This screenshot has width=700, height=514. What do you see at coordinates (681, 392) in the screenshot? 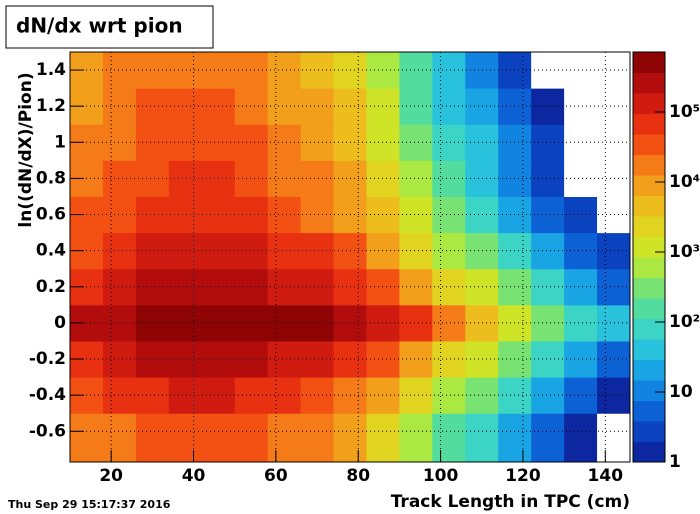
I see `z-tick-label: 10` at bounding box center [681, 392].